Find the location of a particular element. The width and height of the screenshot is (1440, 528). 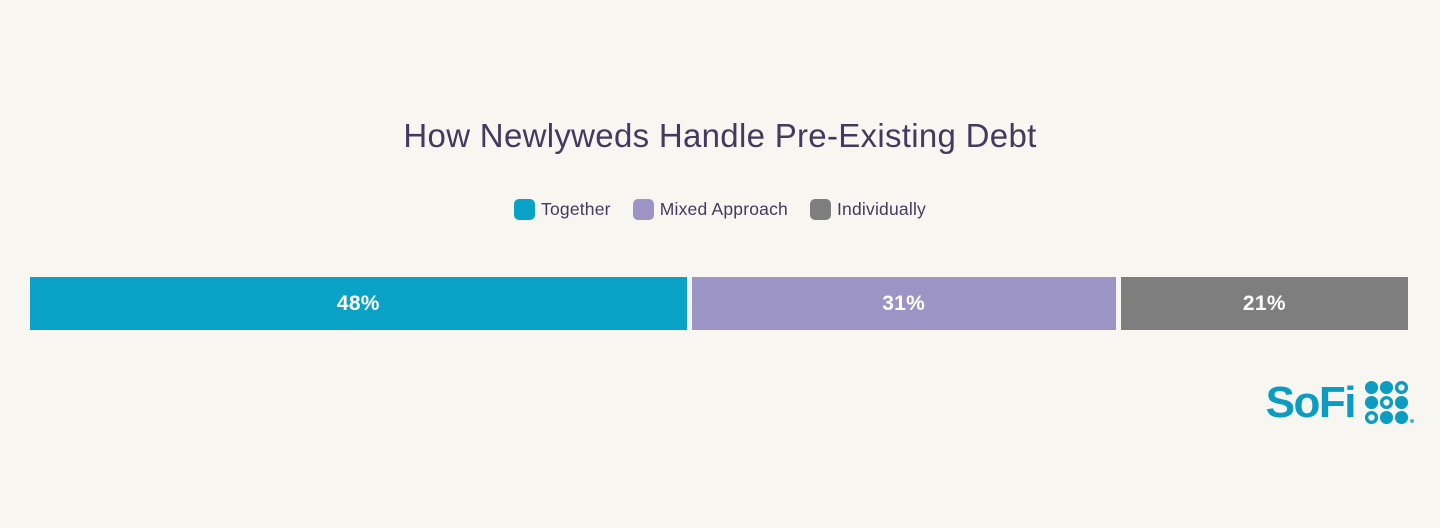

bar-segment-mixed-approach: 31% is located at coordinates (903, 303).